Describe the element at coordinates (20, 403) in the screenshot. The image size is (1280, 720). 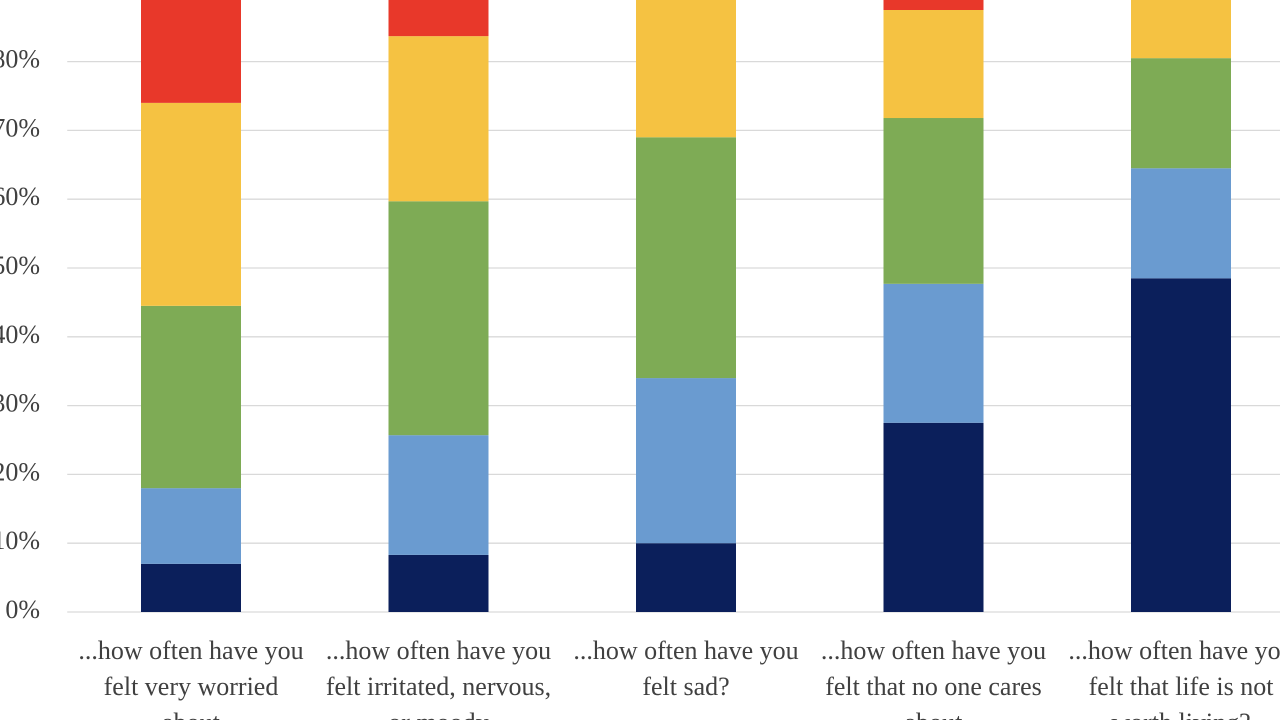
I see `y-tick-label: 30%` at that location.